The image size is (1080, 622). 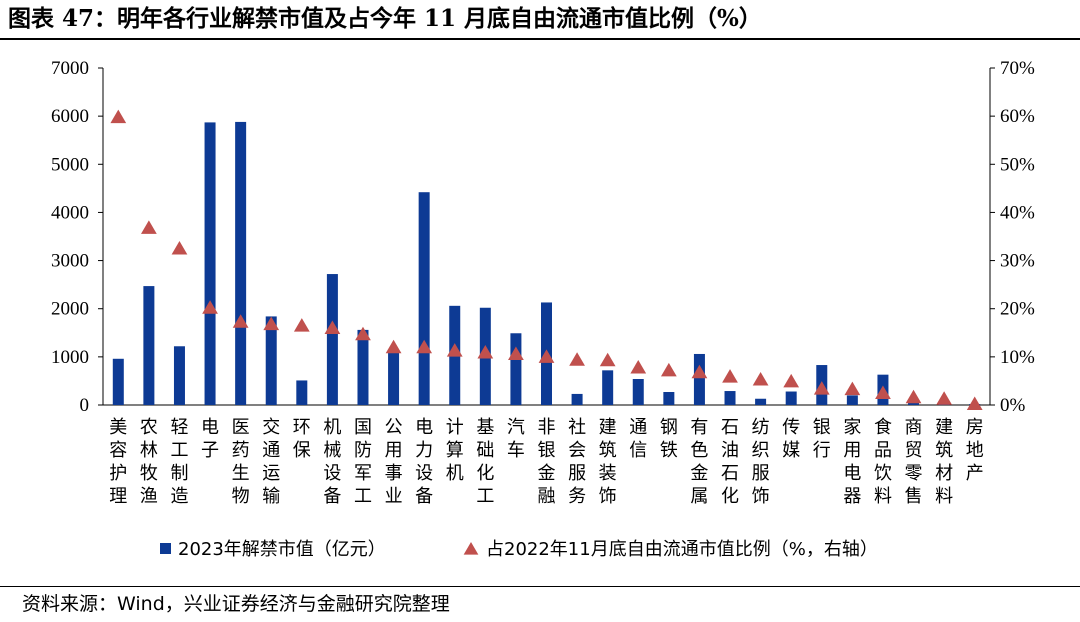 I want to click on category-char: 石, so click(x=730, y=427).